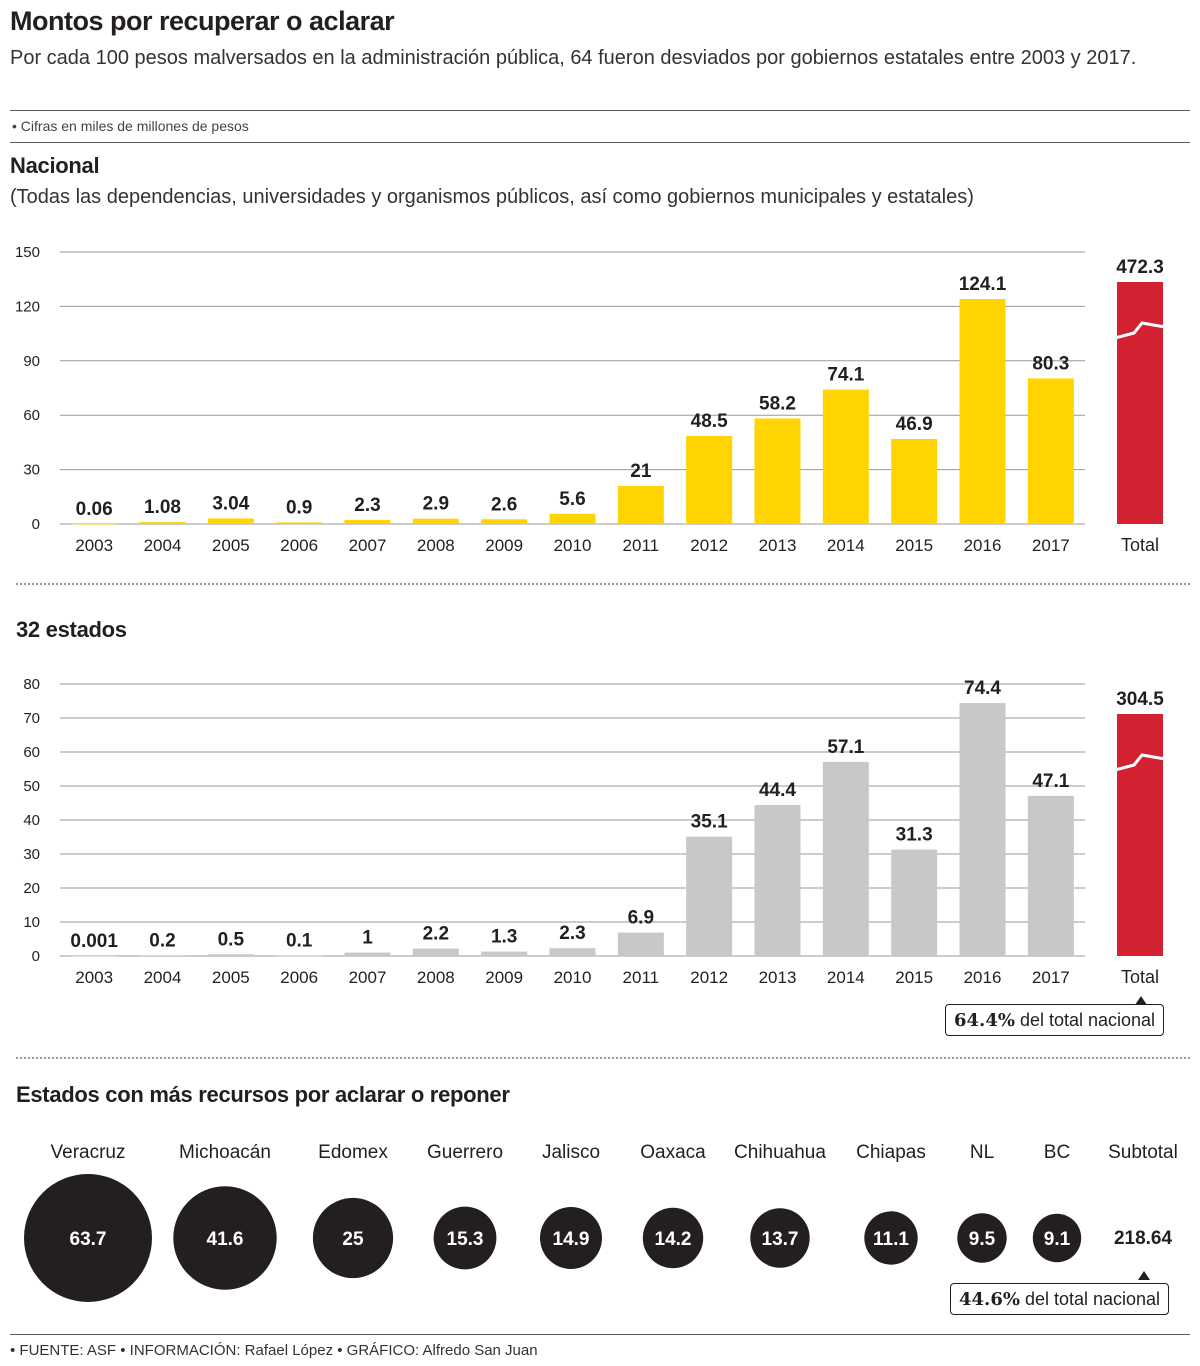 The width and height of the screenshot is (1200, 1366). I want to click on estados-share-percent: 64.4%, so click(984, 1020).